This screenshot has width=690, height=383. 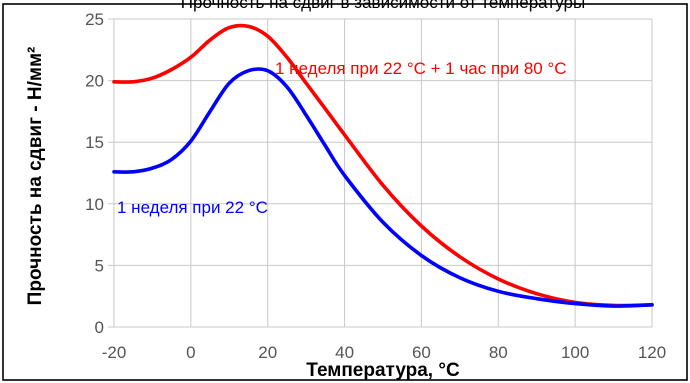 I want to click on y-tick-label: 20, so click(x=94, y=81).